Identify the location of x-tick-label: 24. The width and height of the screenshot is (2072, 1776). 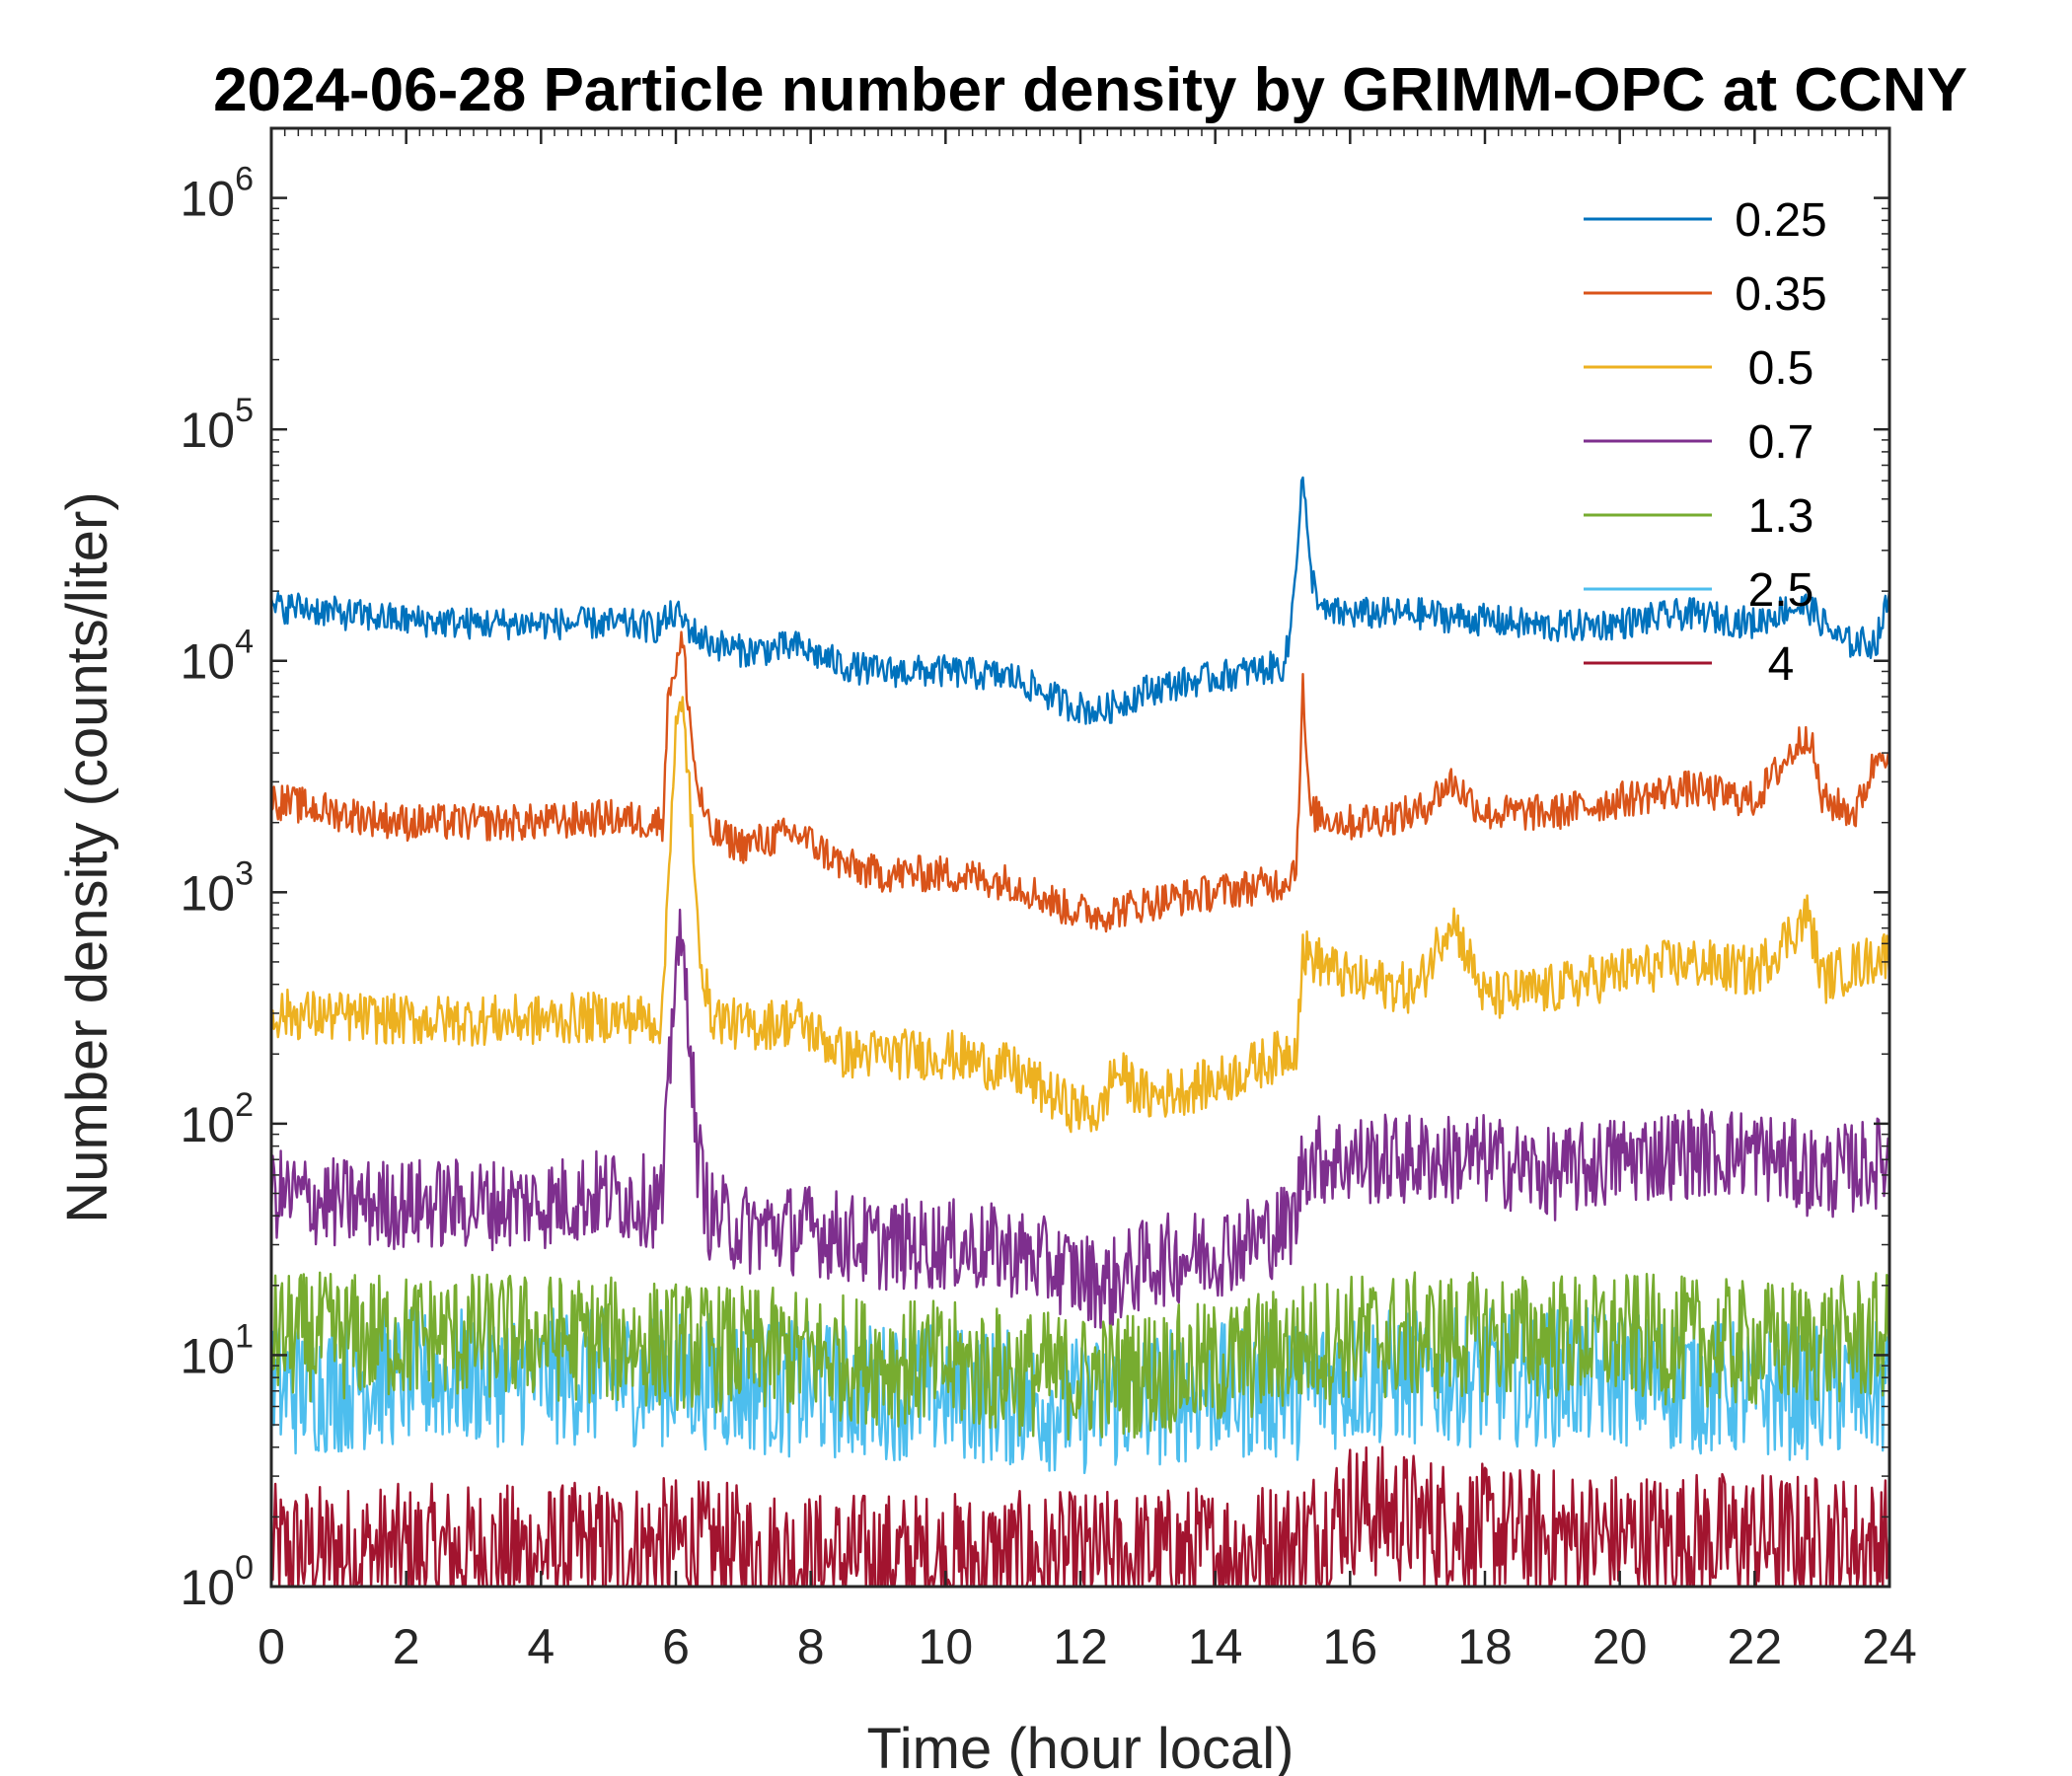
(1890, 1647).